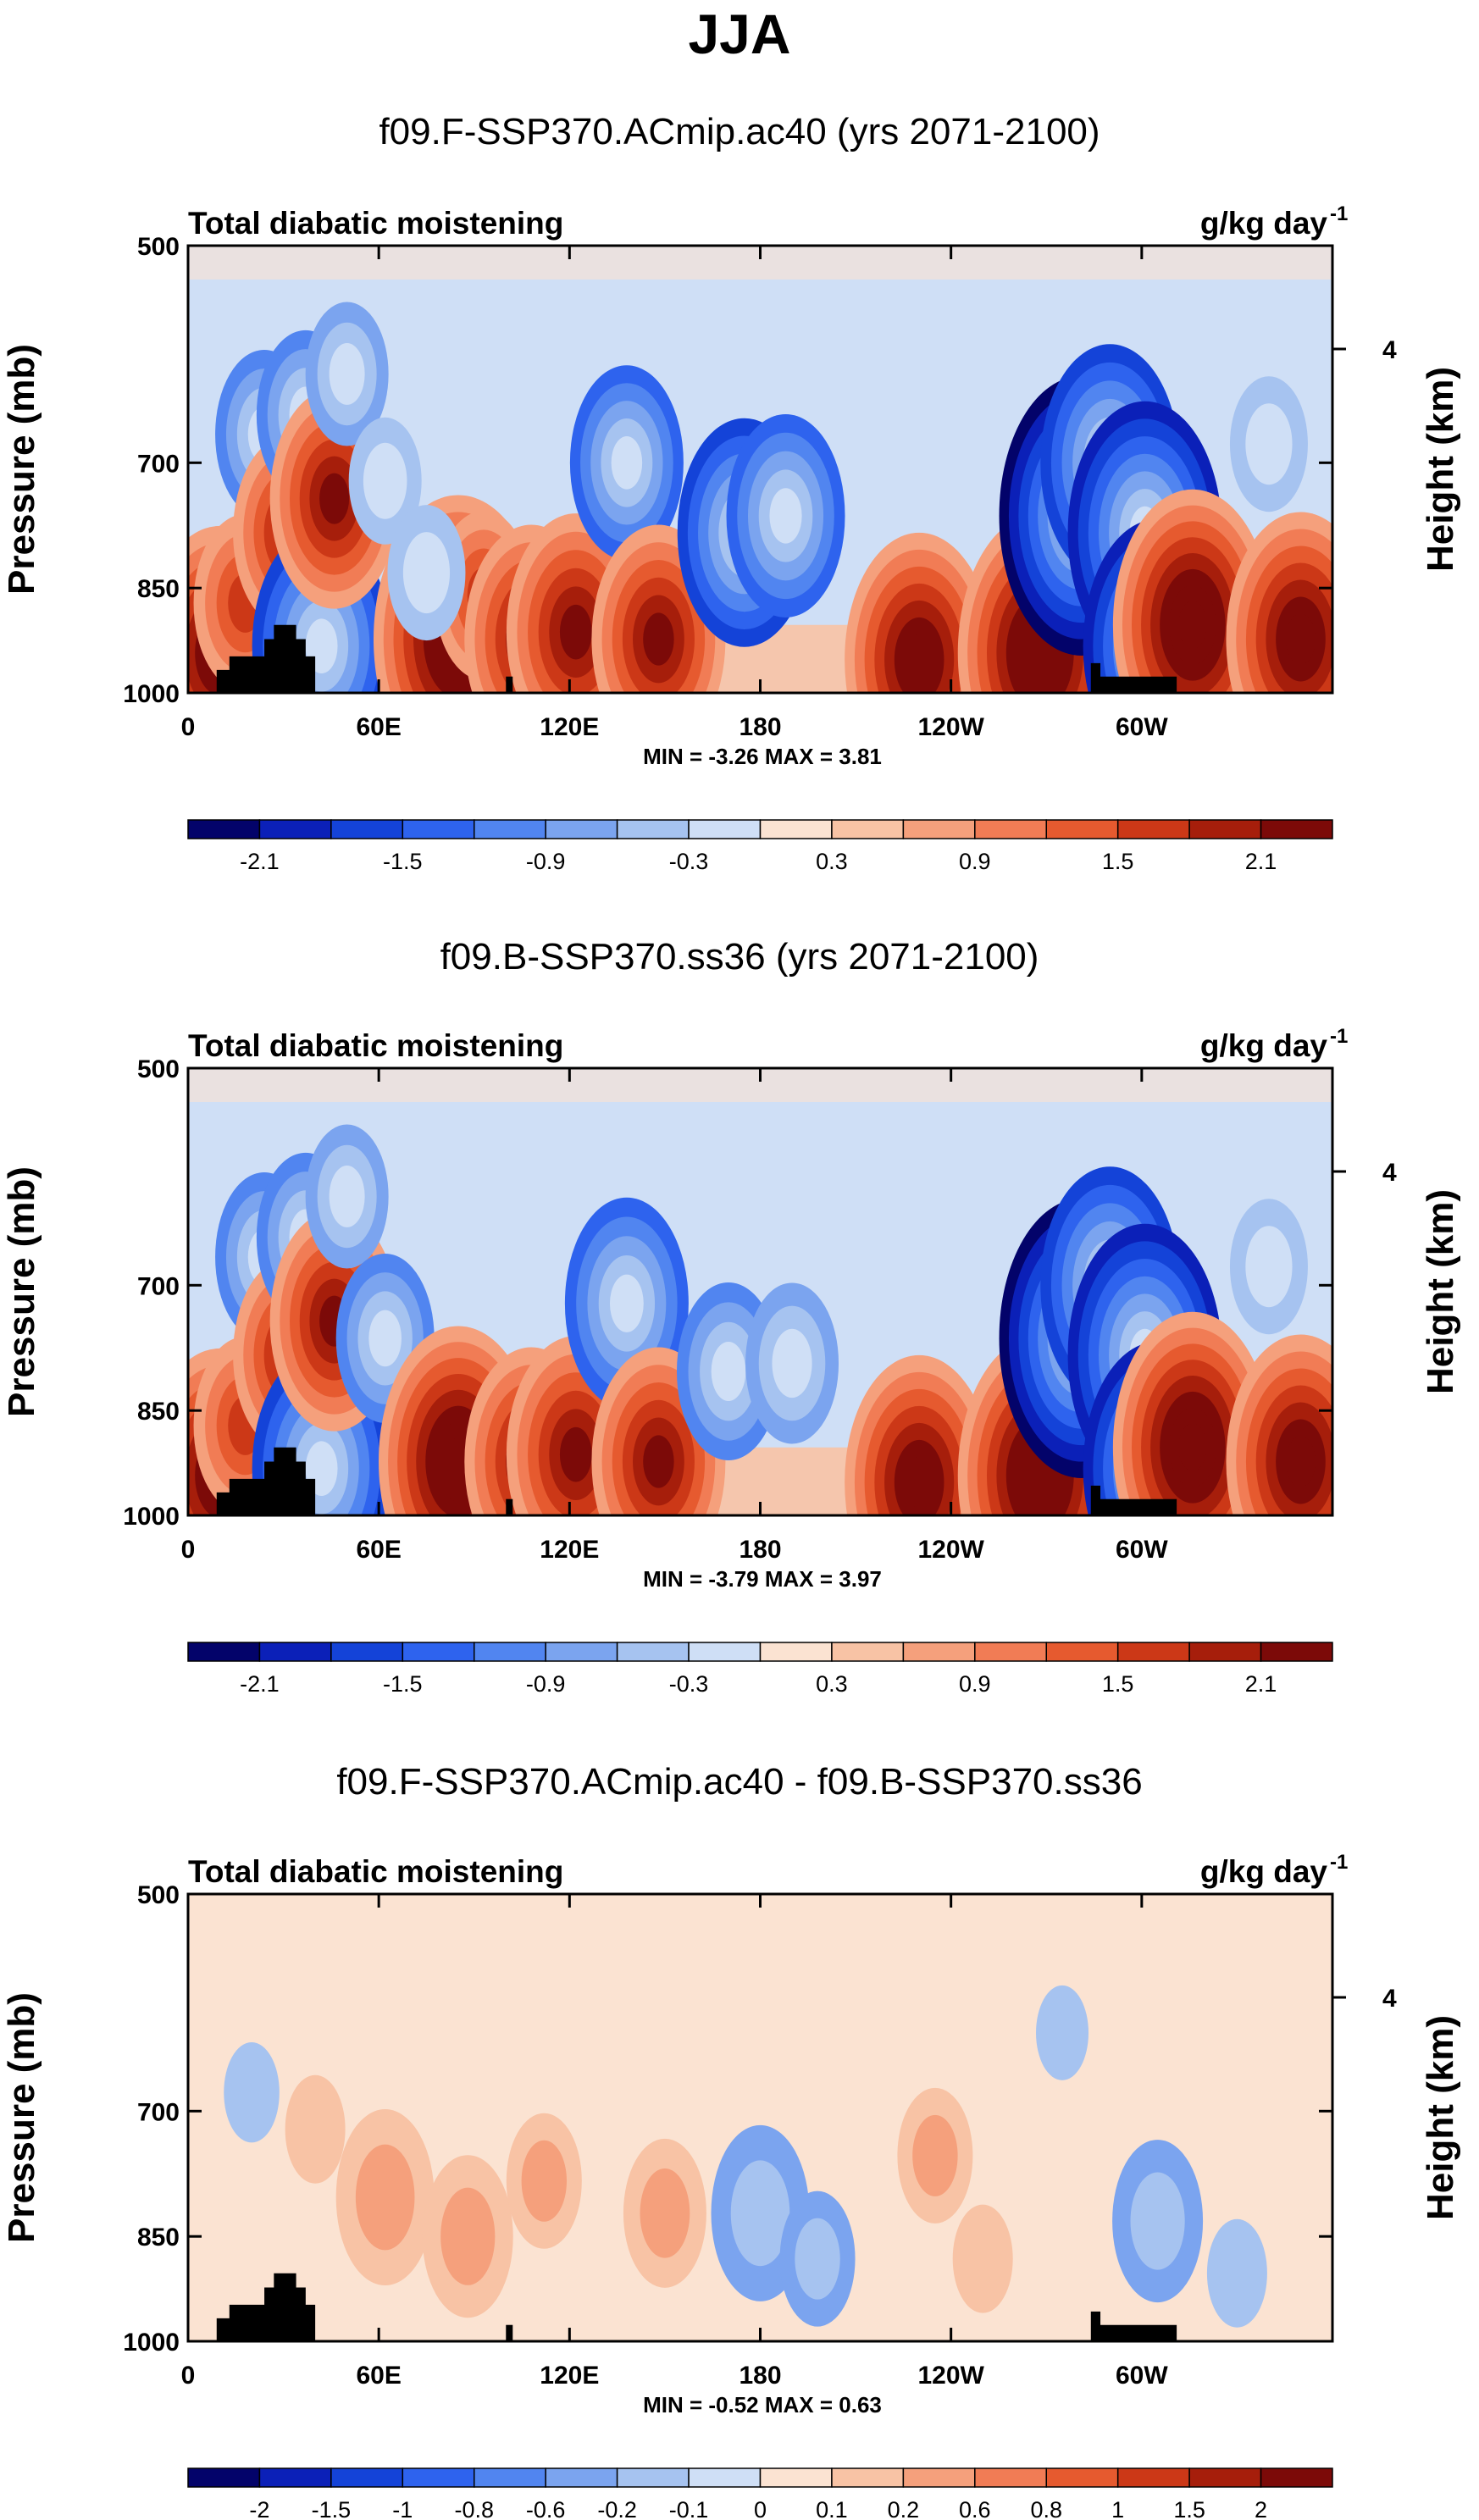  I want to click on colorbar-label: 0, so click(760, 2508).